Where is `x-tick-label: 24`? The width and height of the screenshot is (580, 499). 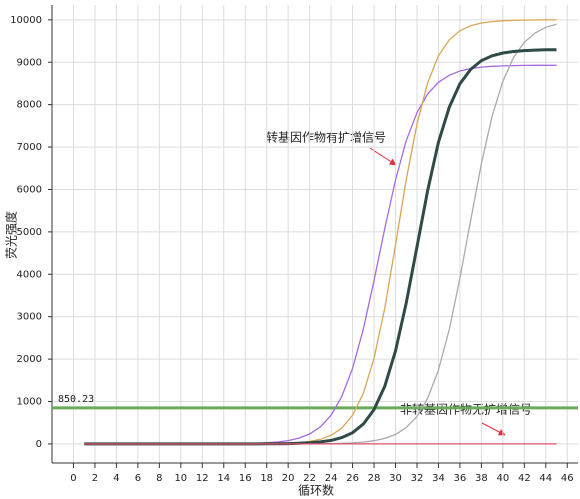 x-tick-label: 24 is located at coordinates (331, 478).